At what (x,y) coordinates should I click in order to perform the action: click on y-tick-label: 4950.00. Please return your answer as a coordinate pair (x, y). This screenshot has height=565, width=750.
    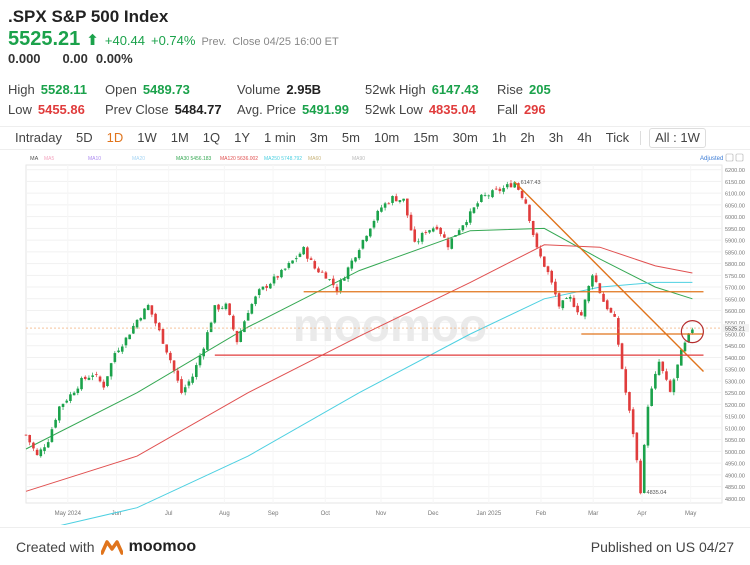
    Looking at the image, I should click on (735, 465).